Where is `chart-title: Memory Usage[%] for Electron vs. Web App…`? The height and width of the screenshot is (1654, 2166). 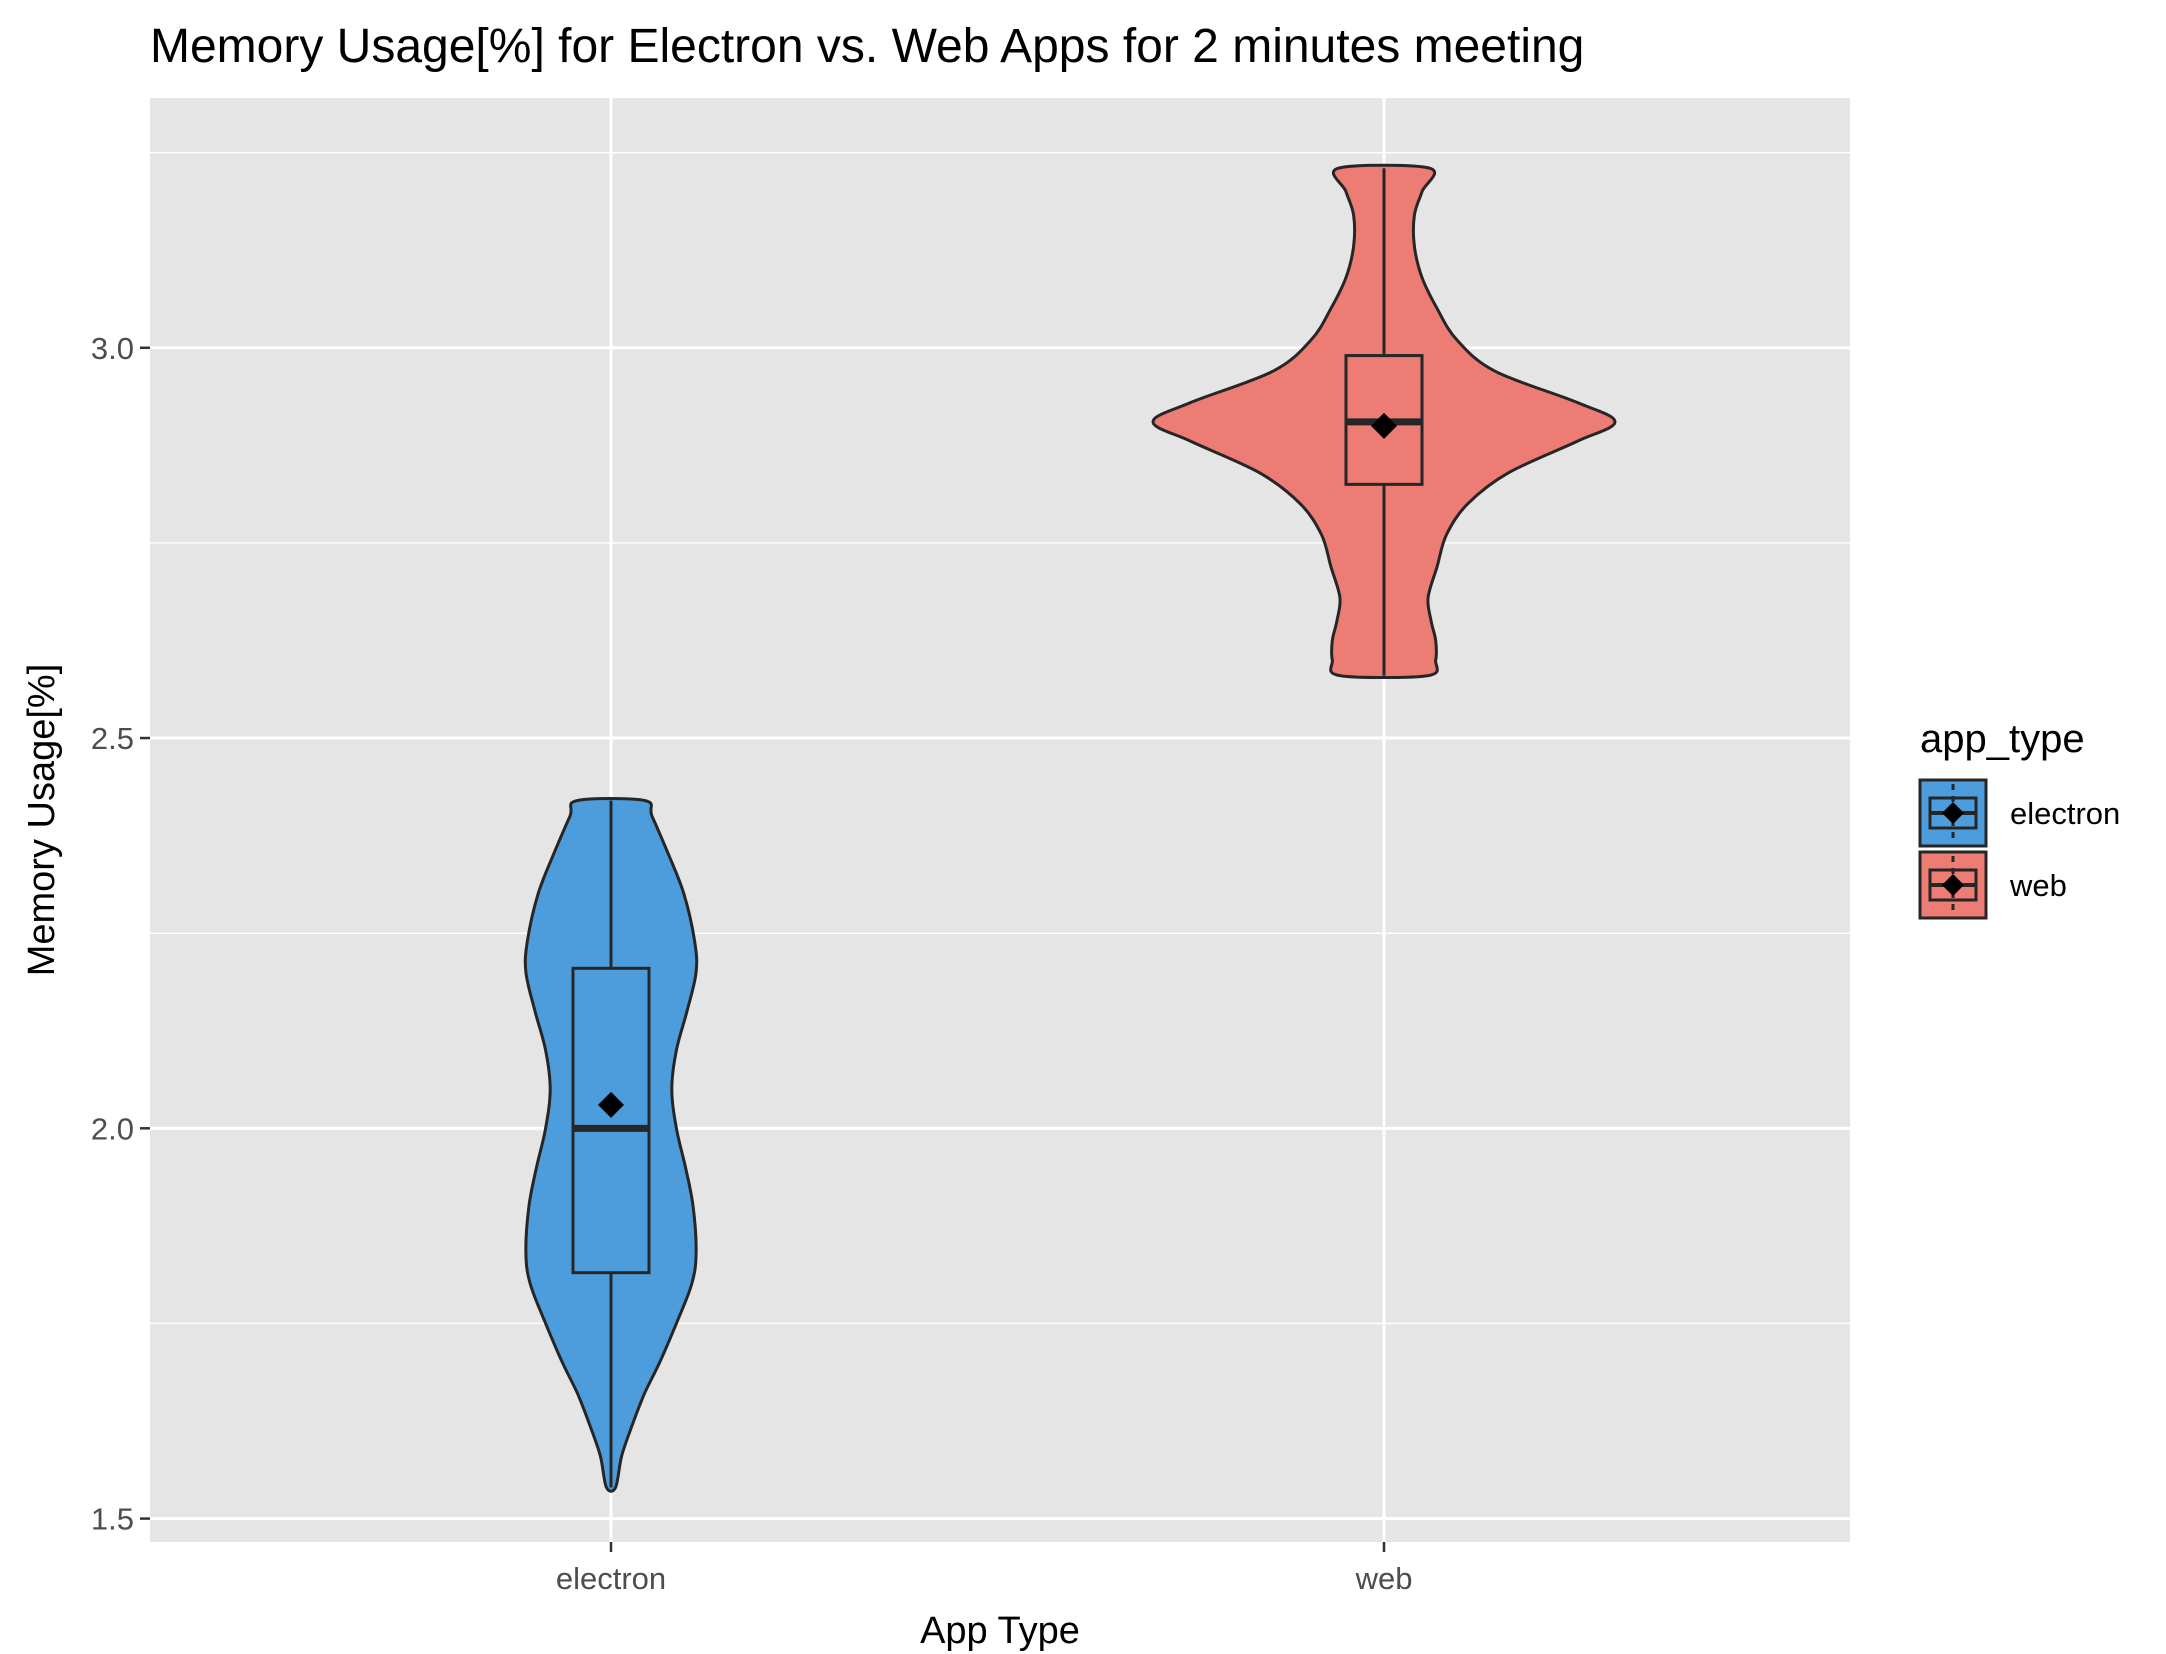
chart-title: Memory Usage[%] for Electron vs. Web App… is located at coordinates (867, 46).